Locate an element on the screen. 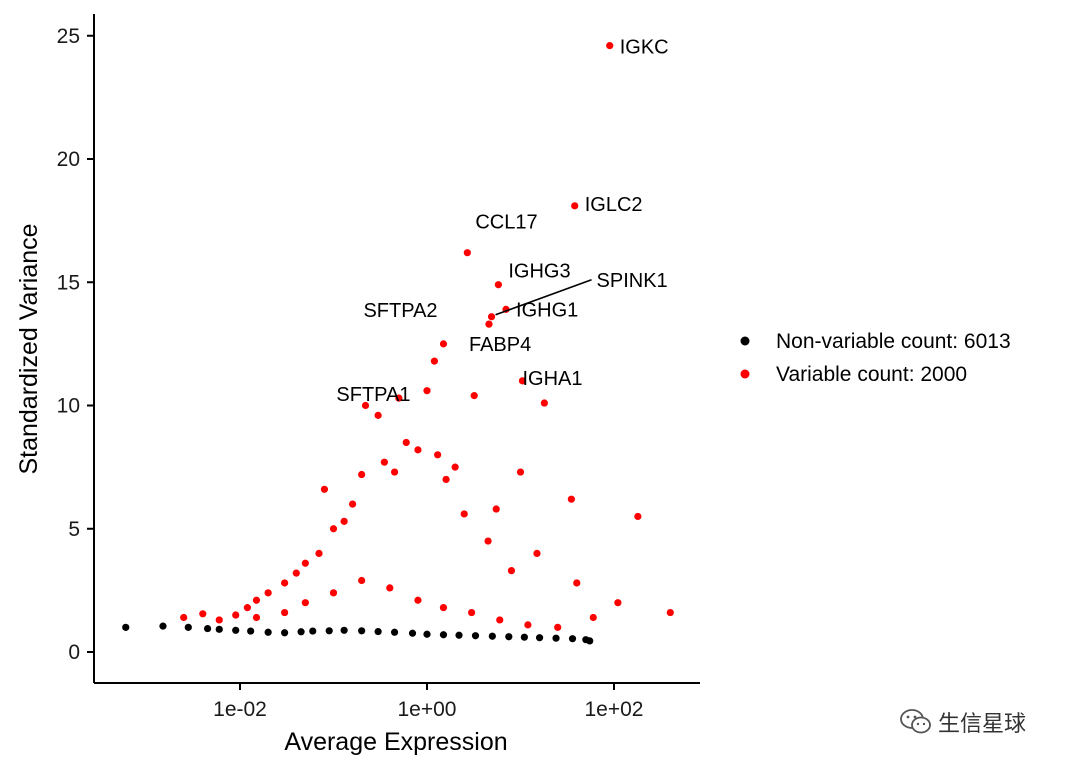 The width and height of the screenshot is (1080, 772). x-tick-label: 1e+02 is located at coordinates (614, 709).